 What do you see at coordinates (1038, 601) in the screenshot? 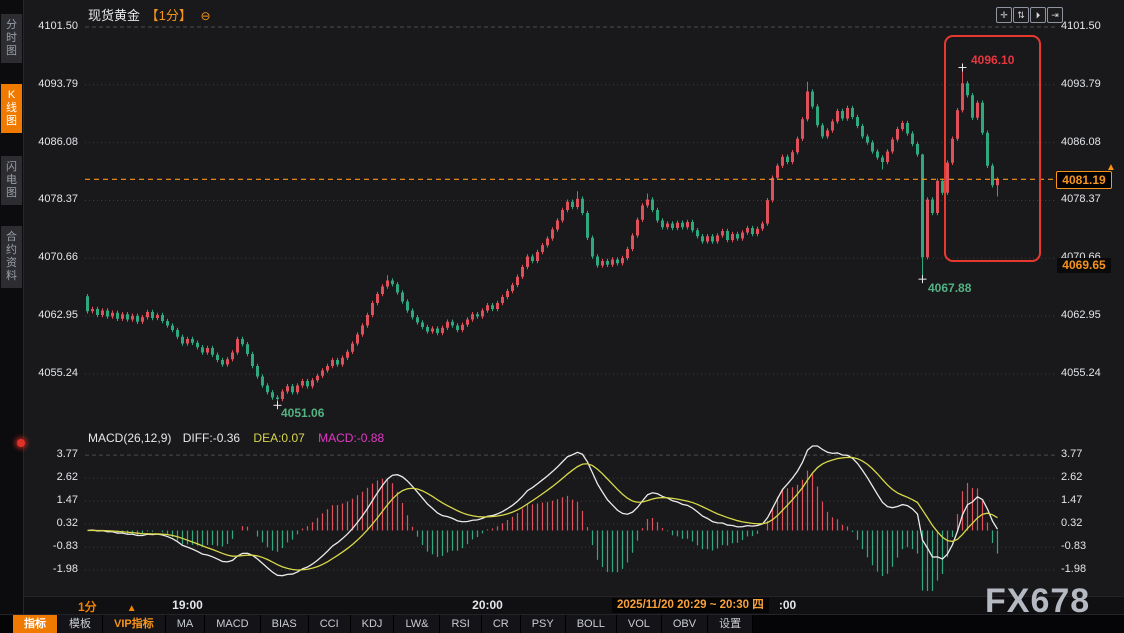
I see `fx678-watermark: FX678` at bounding box center [1038, 601].